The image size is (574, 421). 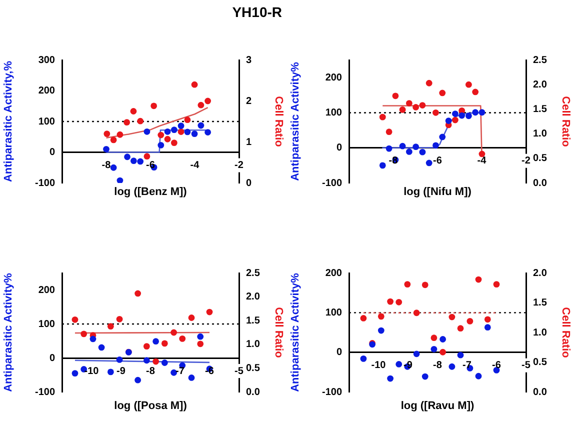 What do you see at coordinates (150, 192) in the screenshot?
I see `x-axis-title: log ([Benz M])` at bounding box center [150, 192].